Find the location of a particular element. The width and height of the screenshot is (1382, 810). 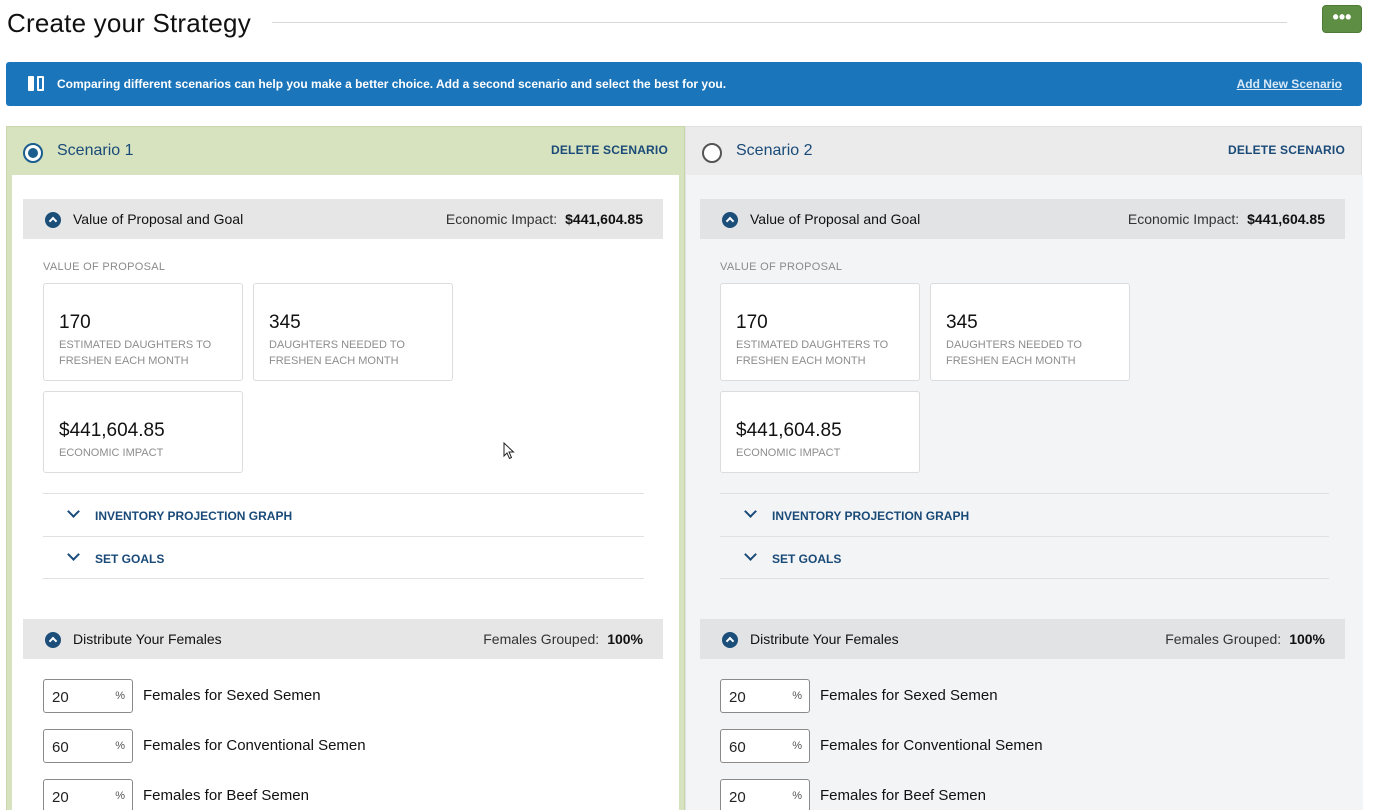

radio-selected-dot is located at coordinates (33, 153).